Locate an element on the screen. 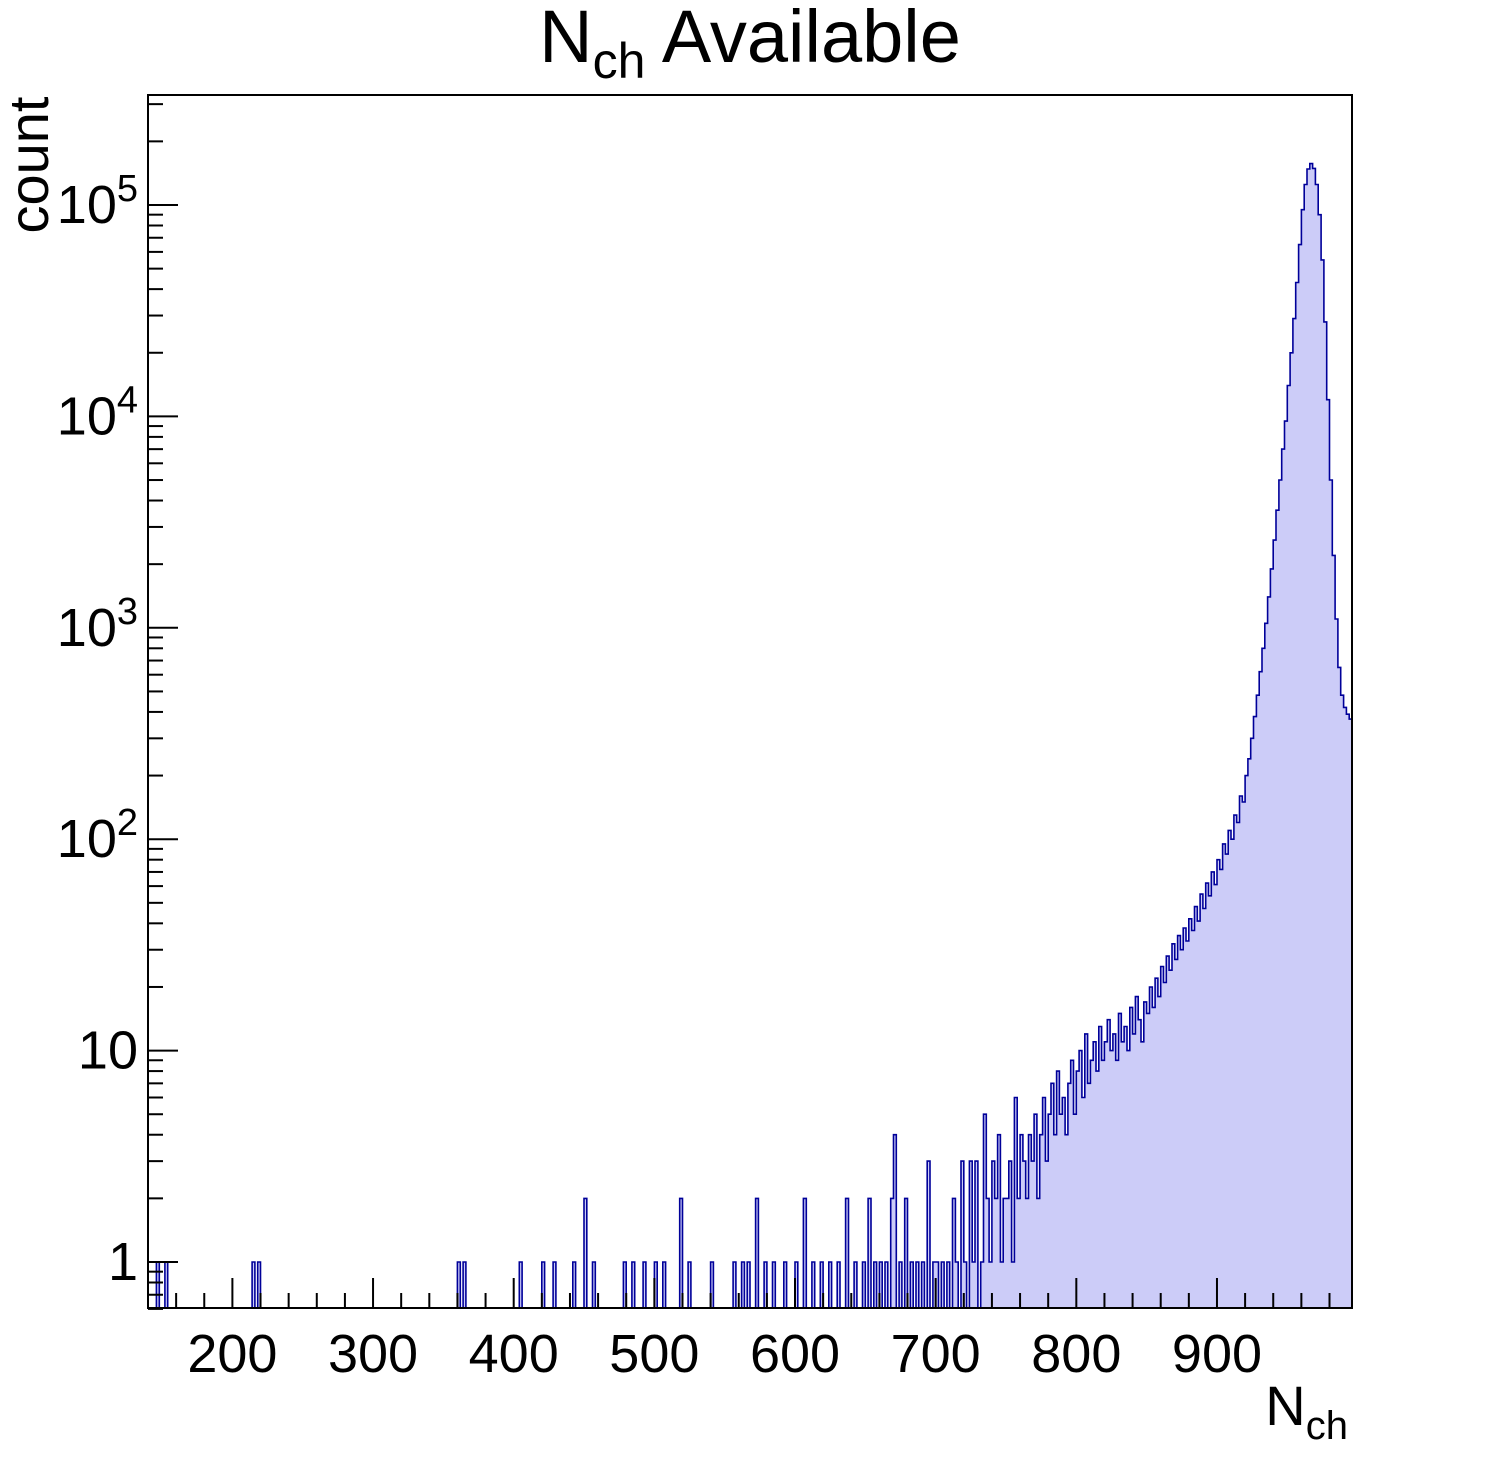  x-axis-tick-label: 300 is located at coordinates (373, 1354).